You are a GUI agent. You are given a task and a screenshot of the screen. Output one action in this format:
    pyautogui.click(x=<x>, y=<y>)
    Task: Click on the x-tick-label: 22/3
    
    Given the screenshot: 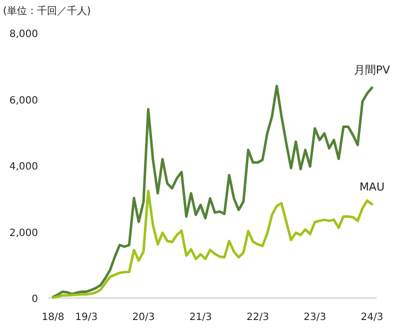 What is the action you would take?
    pyautogui.click(x=257, y=317)
    